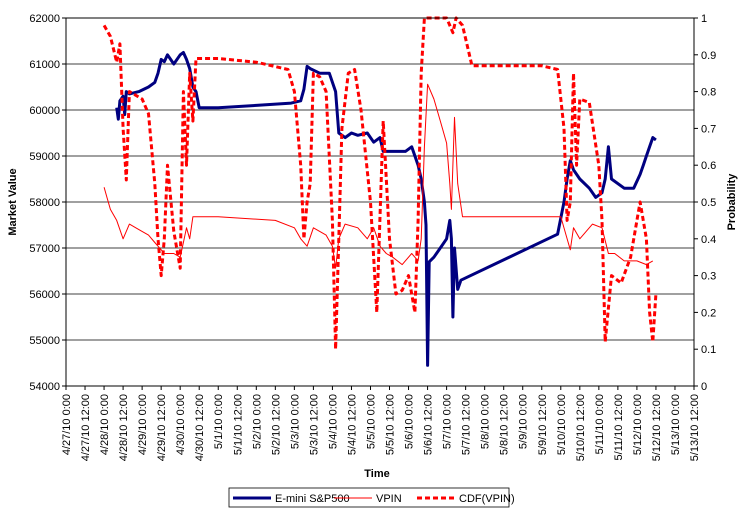 Image resolution: width=738 pixels, height=513 pixels. Describe the element at coordinates (162, 427) in the screenshot. I see `x-tick-label: 4/29/10 12:00` at that location.